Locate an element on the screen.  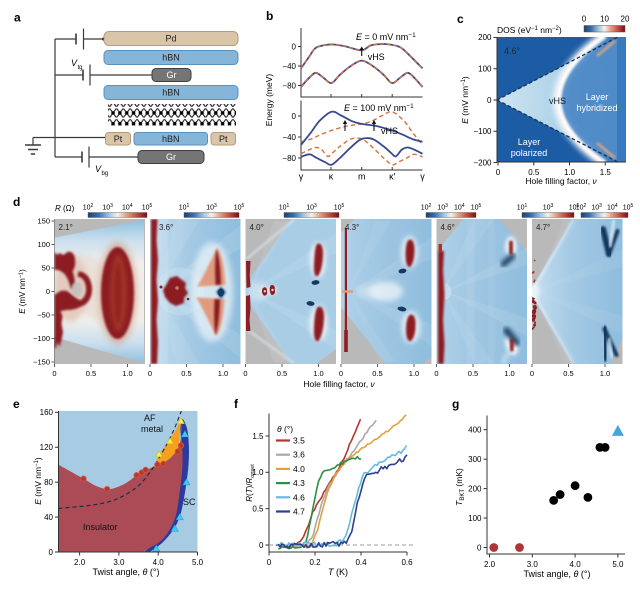
svg-text: 400 is located at coordinates (475, 430).